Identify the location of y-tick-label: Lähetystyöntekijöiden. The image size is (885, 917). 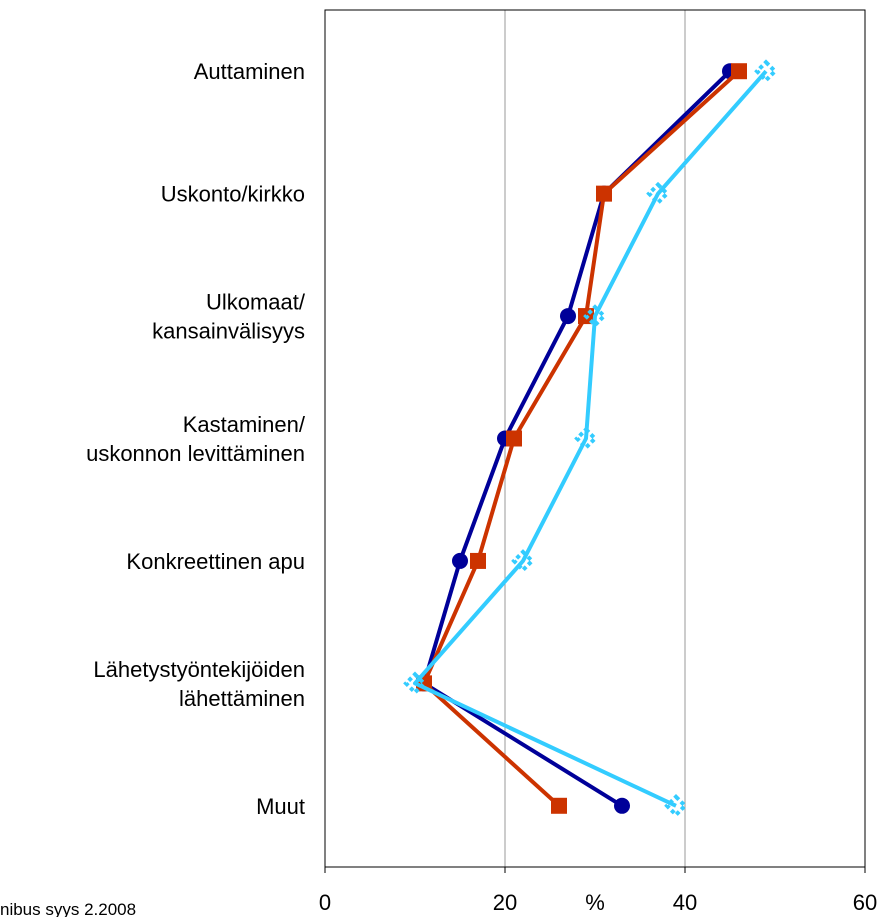
(199, 669).